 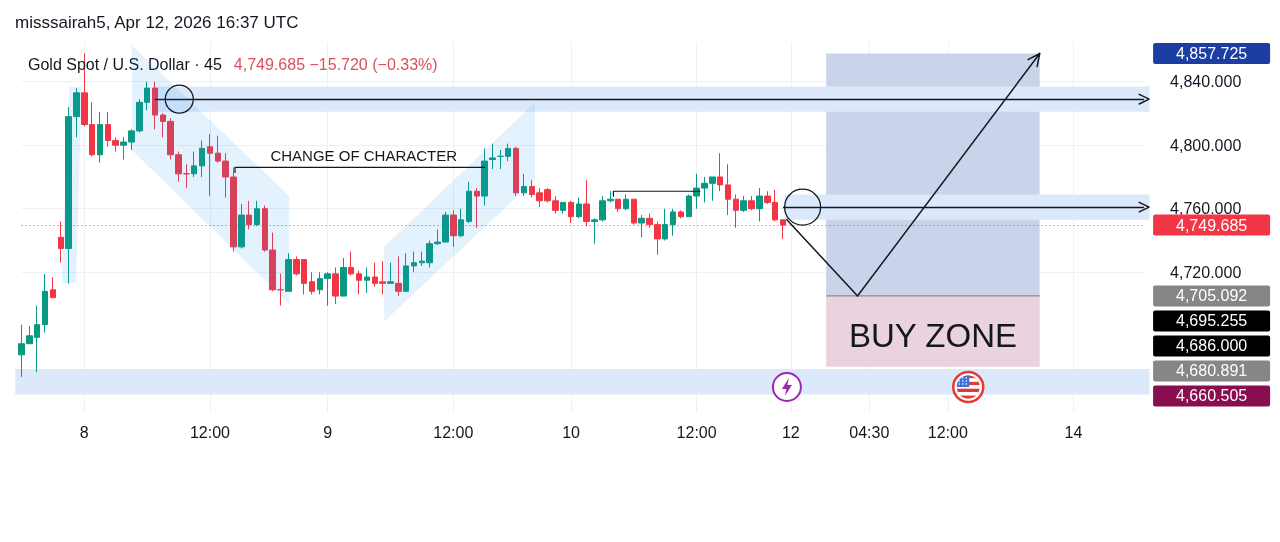 What do you see at coordinates (335, 64) in the screenshot?
I see `text: 4,749.685 −15.720 (−0.33%)` at bounding box center [335, 64].